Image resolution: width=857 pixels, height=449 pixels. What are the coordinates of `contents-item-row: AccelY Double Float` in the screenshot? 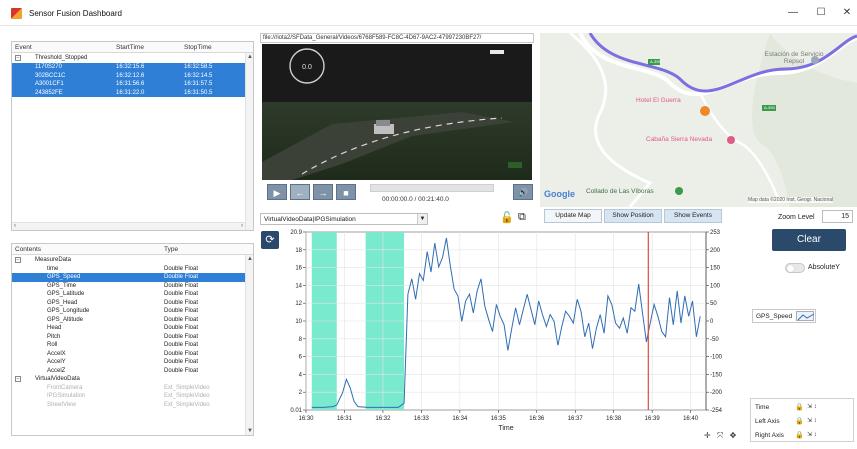 It's located at (128, 362).